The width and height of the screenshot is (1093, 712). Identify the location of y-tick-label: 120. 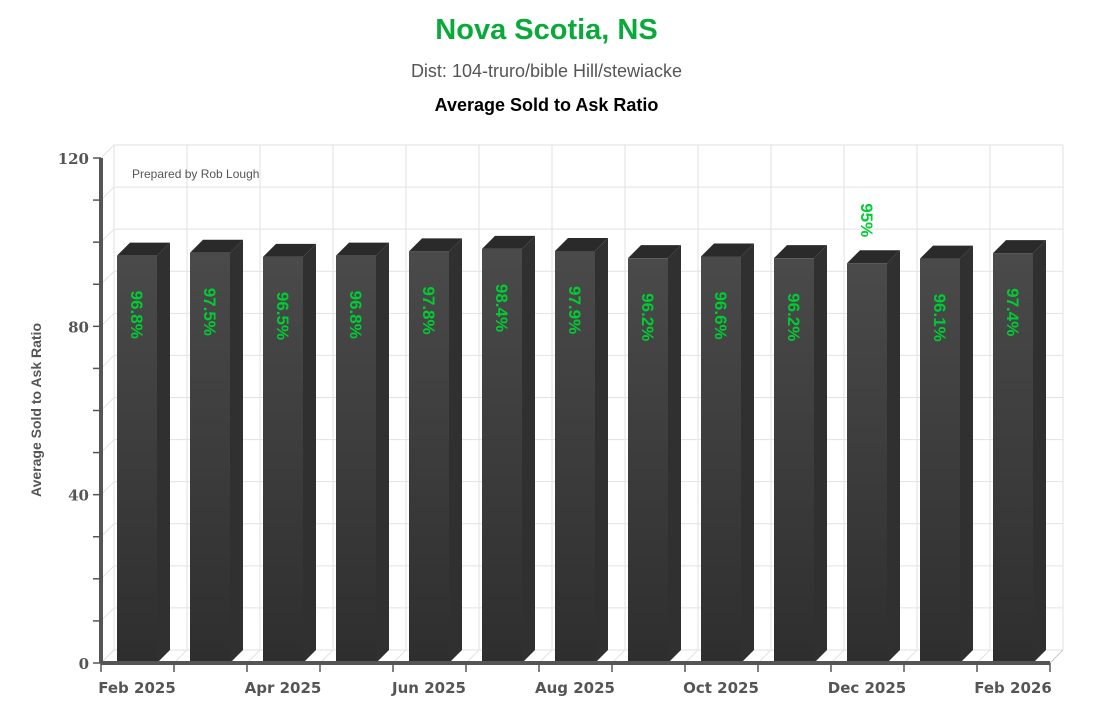
(73, 159).